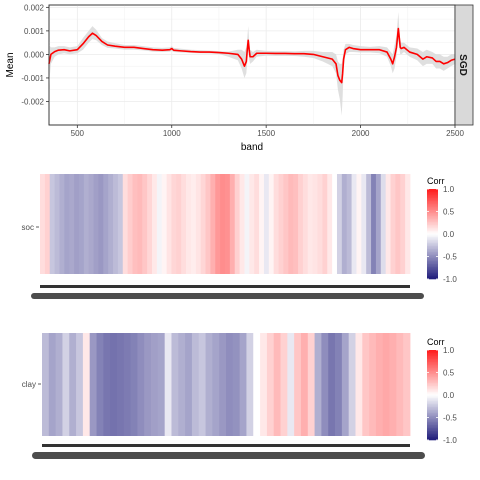 The image size is (480, 480). Describe the element at coordinates (32, 101) in the screenshot. I see `y-tick-label: -0.002` at that location.